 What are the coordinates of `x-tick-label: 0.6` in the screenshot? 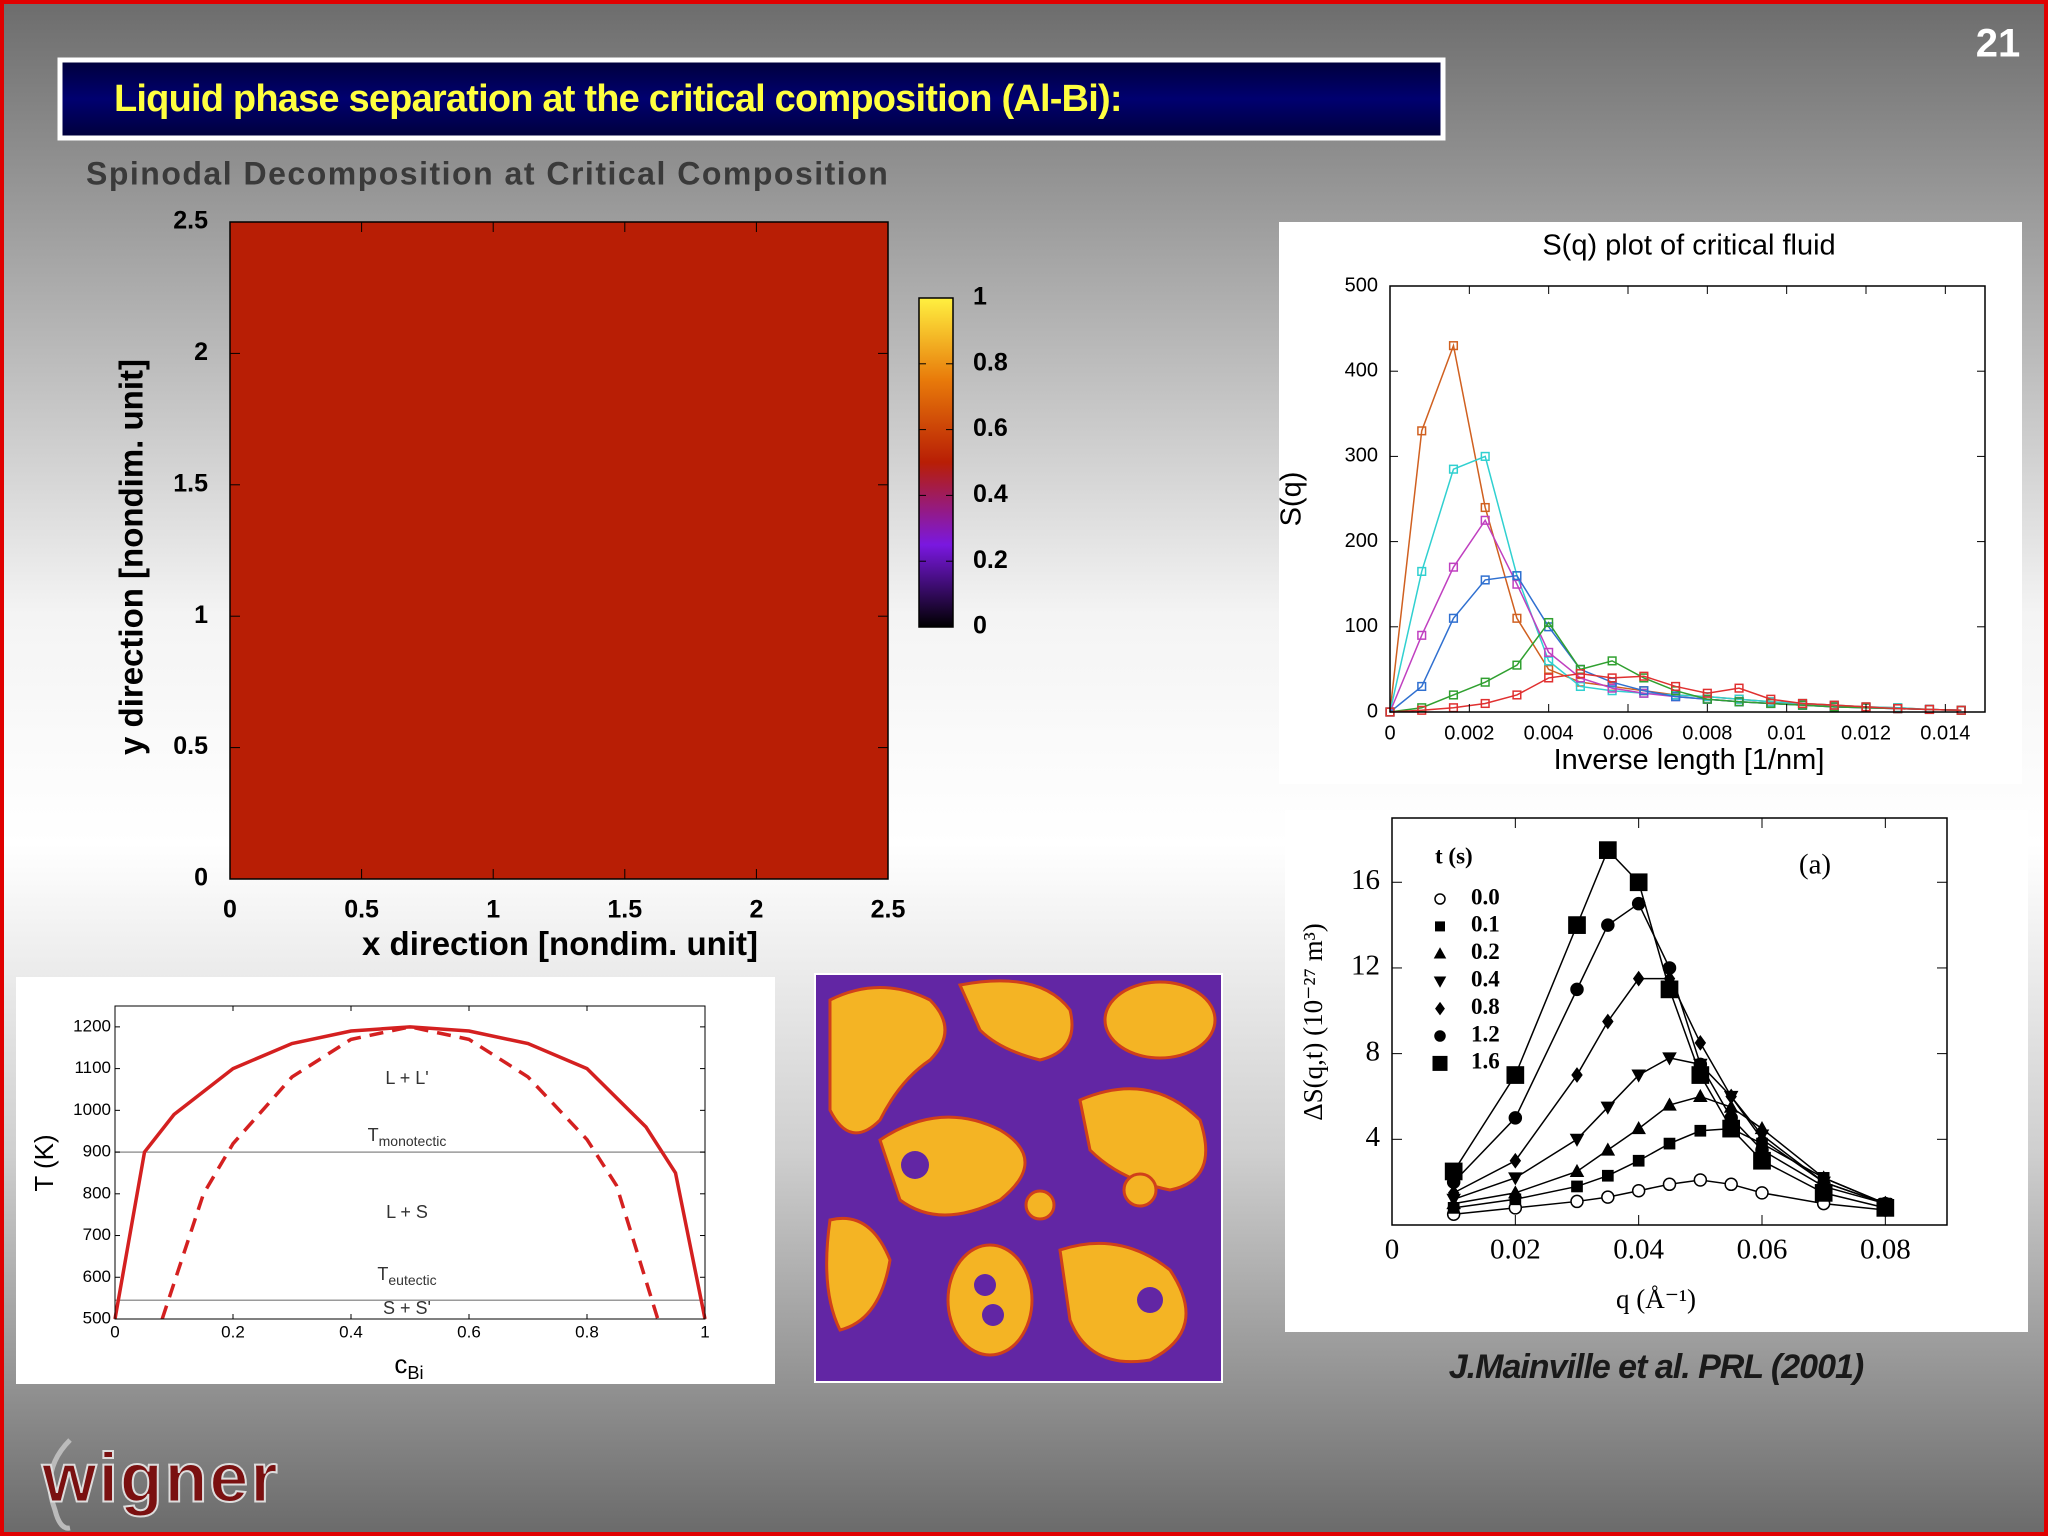 It's located at (469, 1331).